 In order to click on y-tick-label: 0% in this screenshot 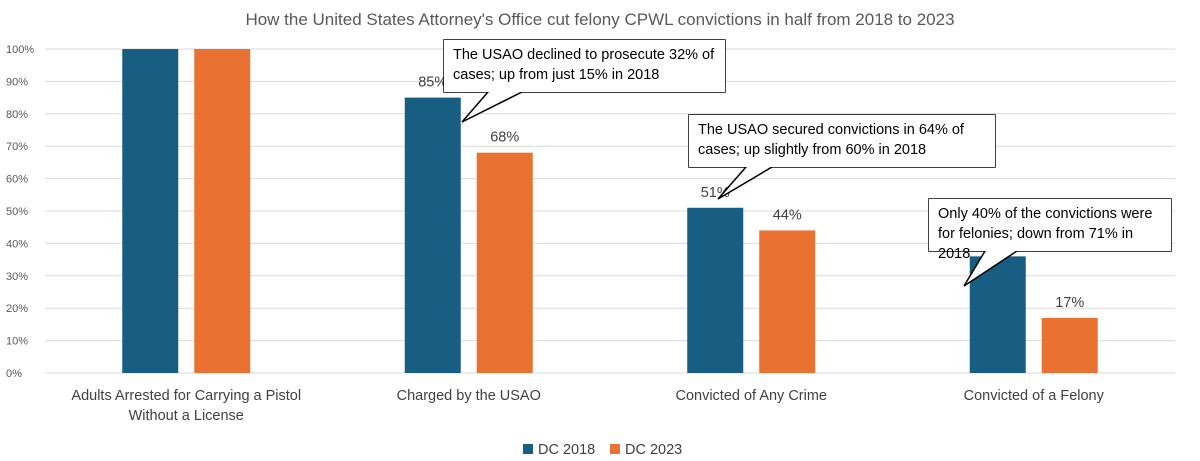, I will do `click(14, 374)`.